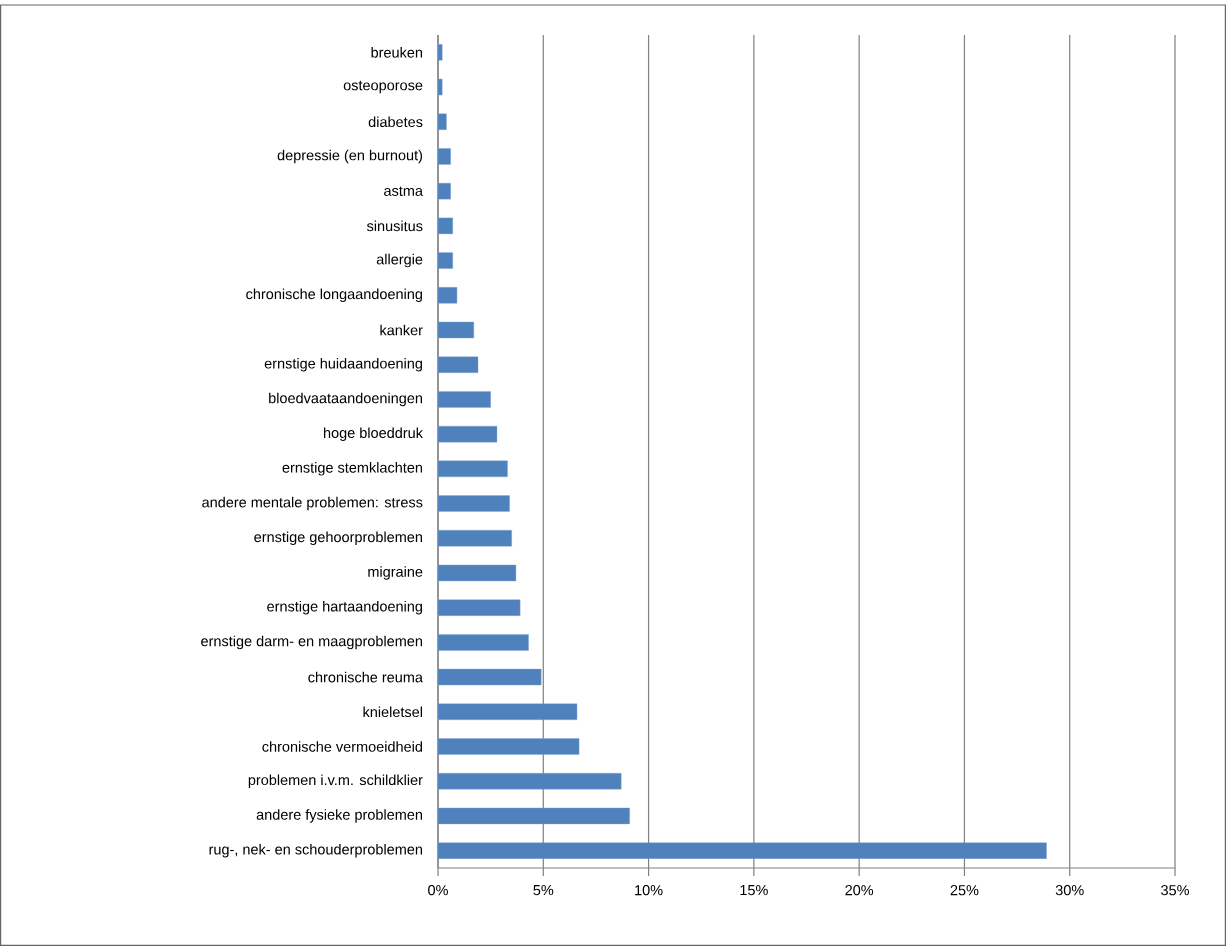  Describe the element at coordinates (365, 677) in the screenshot. I see `y-tick-label: chronische reuma` at that location.